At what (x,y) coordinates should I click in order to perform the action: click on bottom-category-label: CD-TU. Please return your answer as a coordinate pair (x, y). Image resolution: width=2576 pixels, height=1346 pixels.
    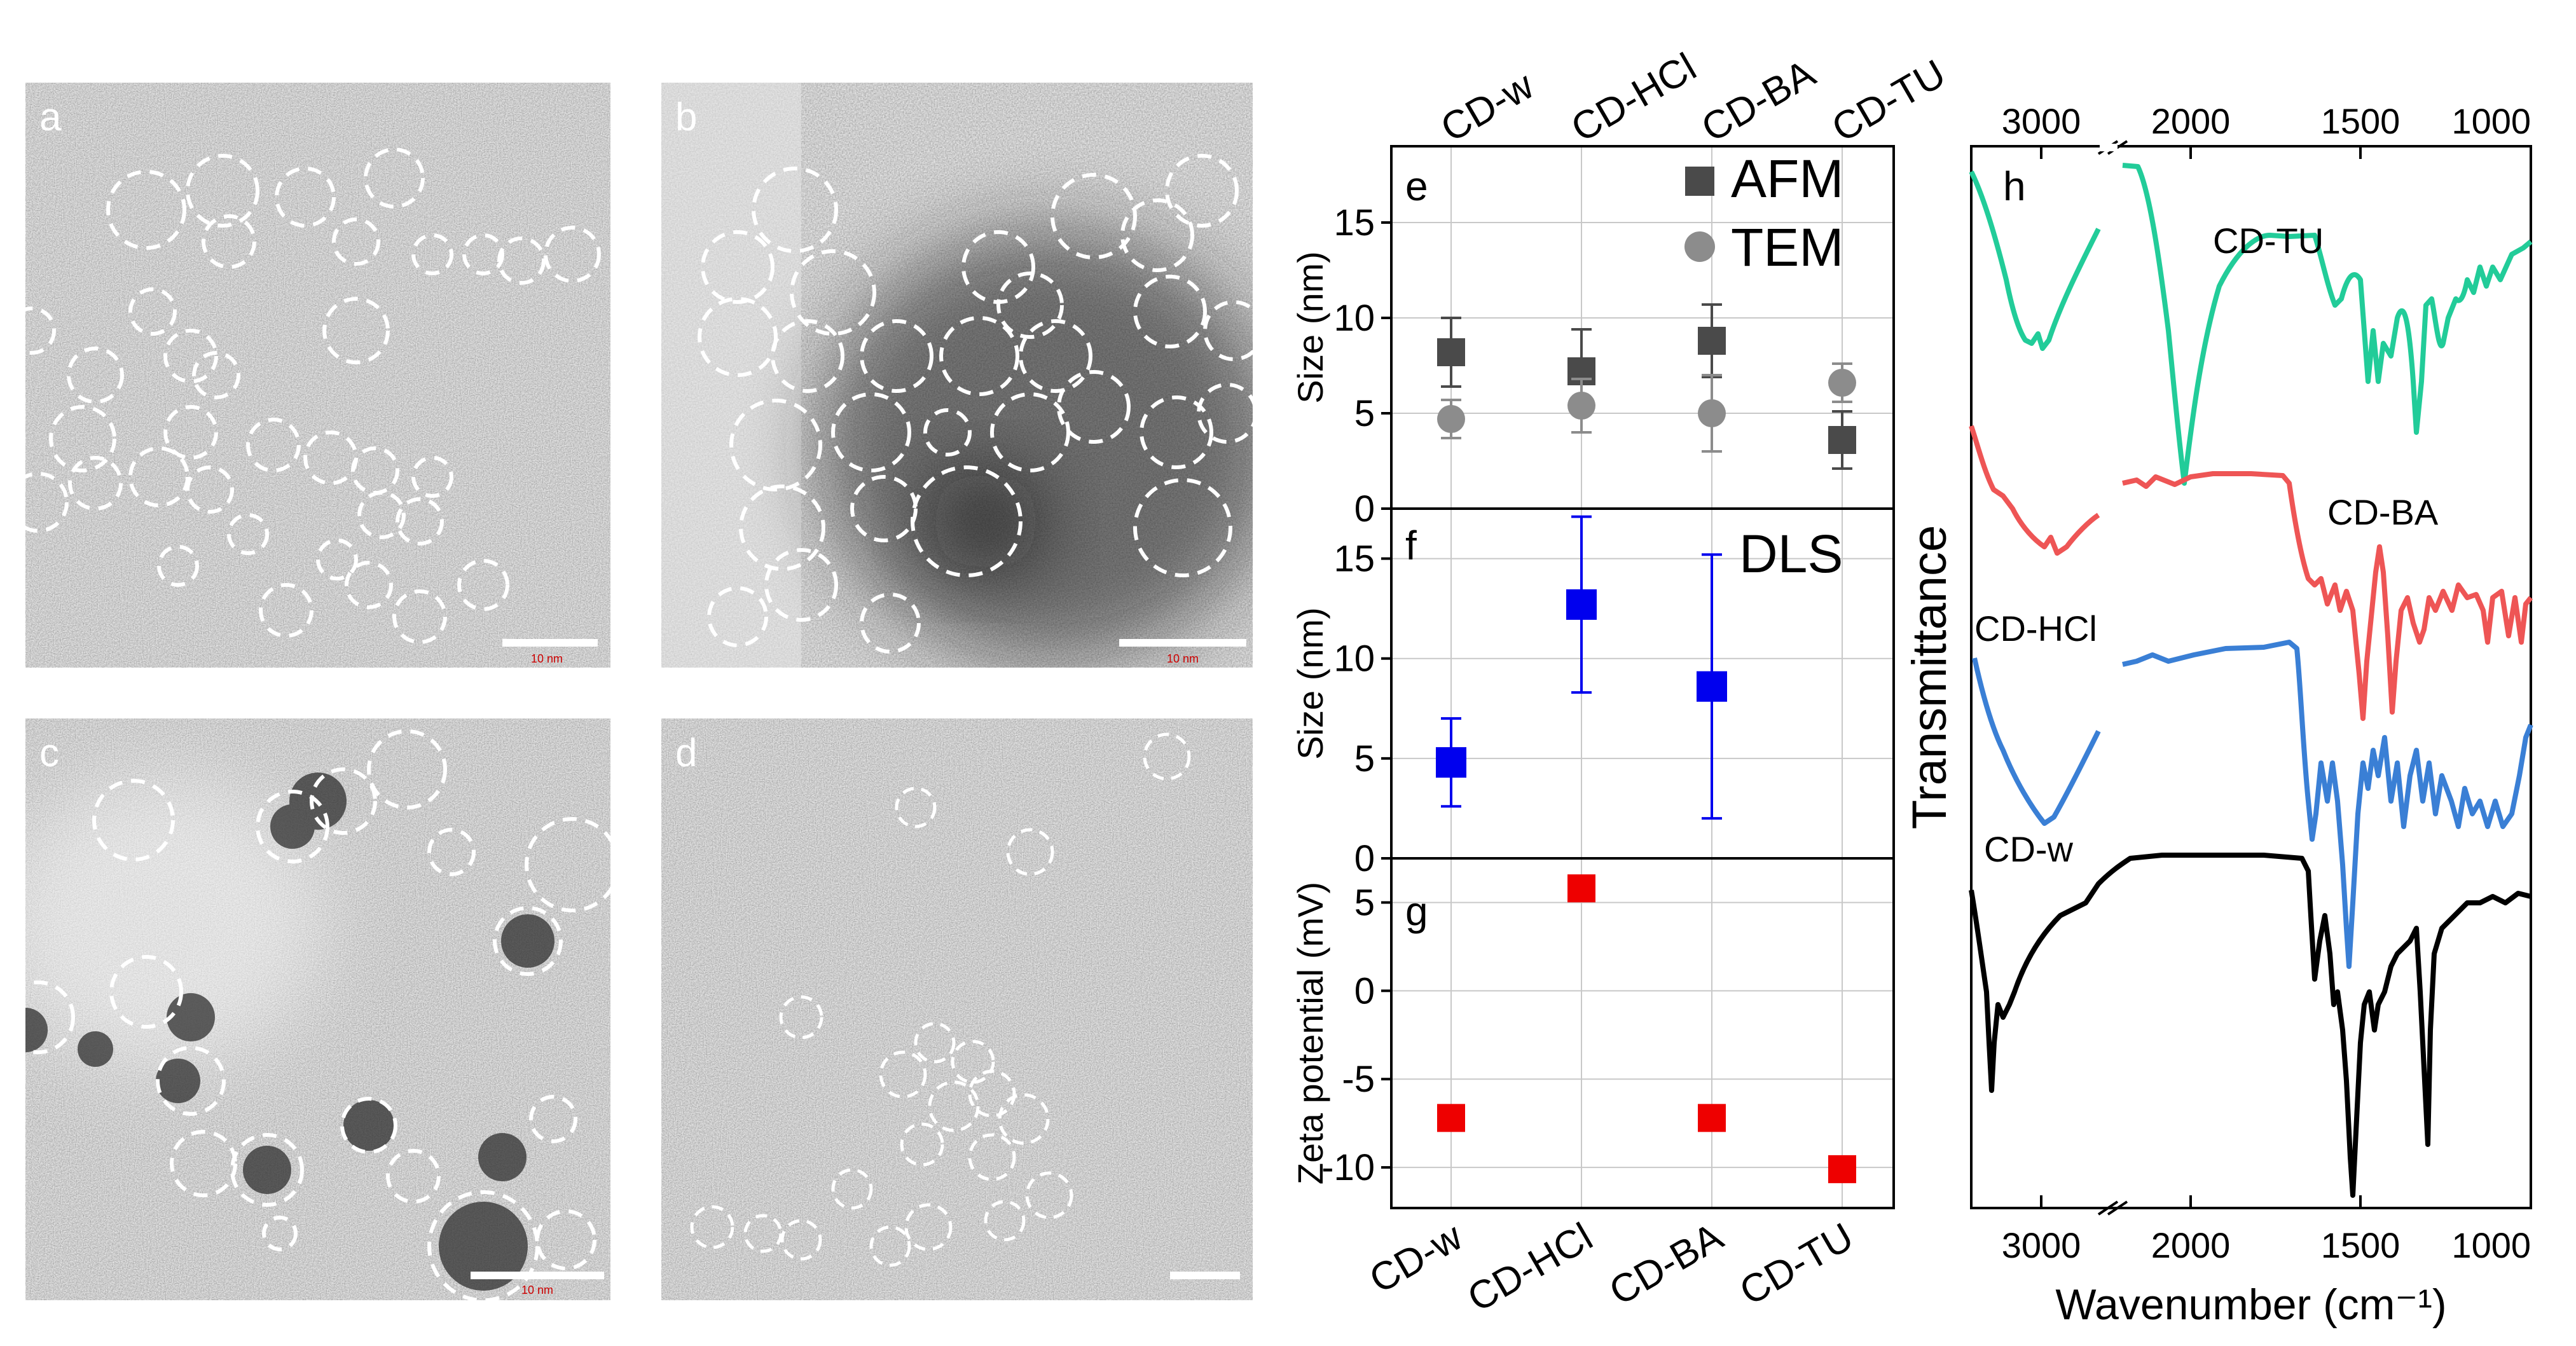
    Looking at the image, I should click on (1796, 1264).